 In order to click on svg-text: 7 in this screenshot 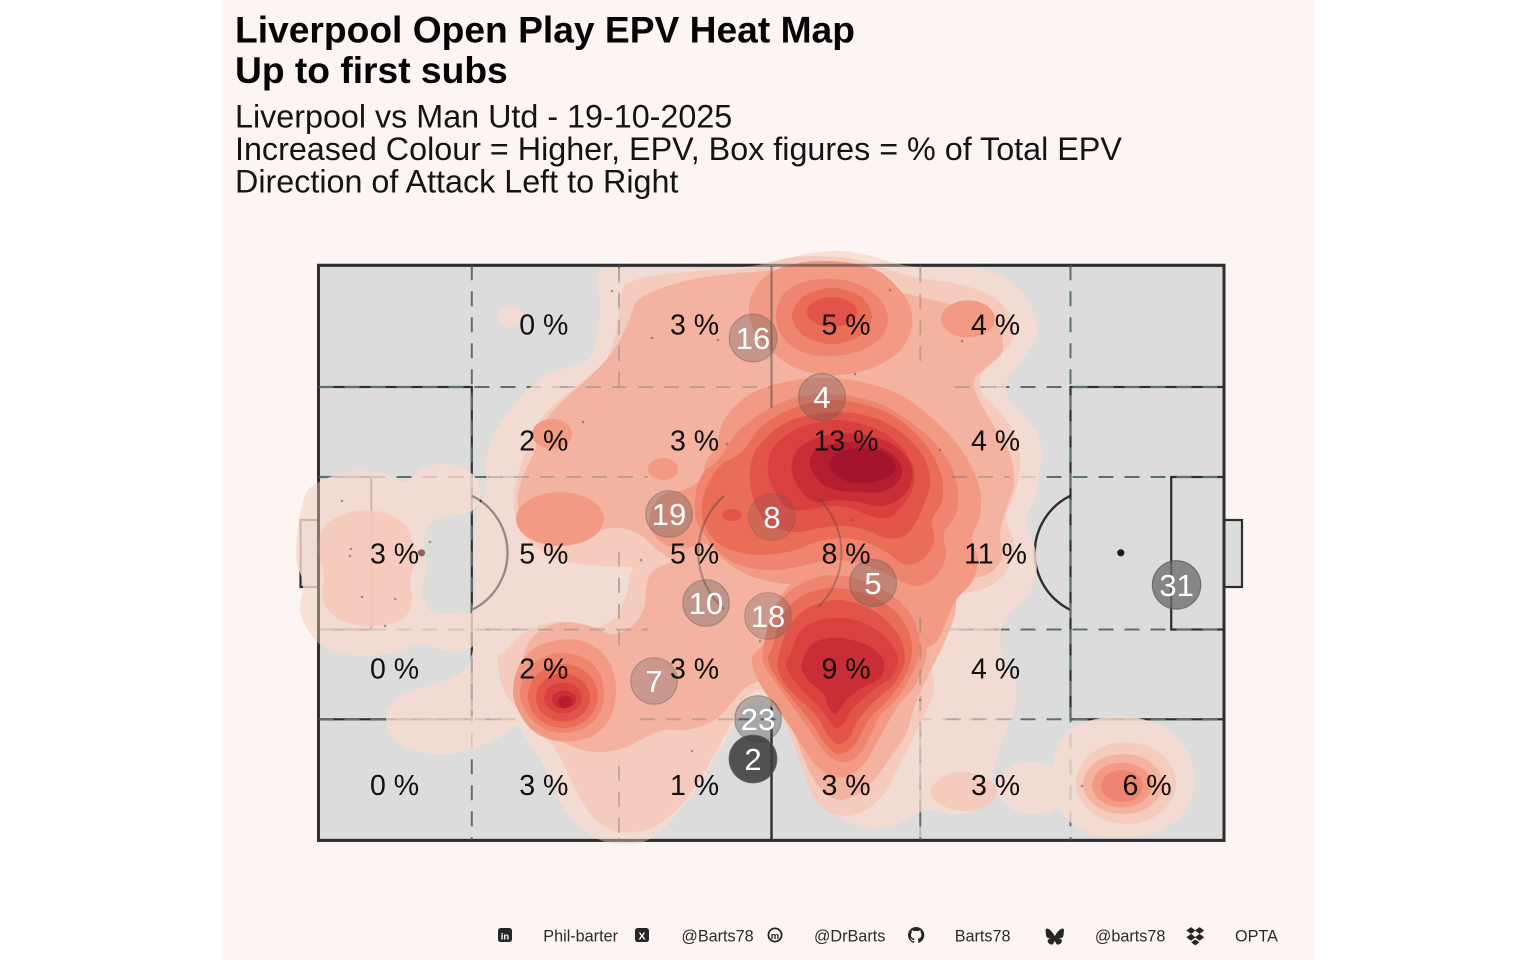, I will do `click(653, 681)`.